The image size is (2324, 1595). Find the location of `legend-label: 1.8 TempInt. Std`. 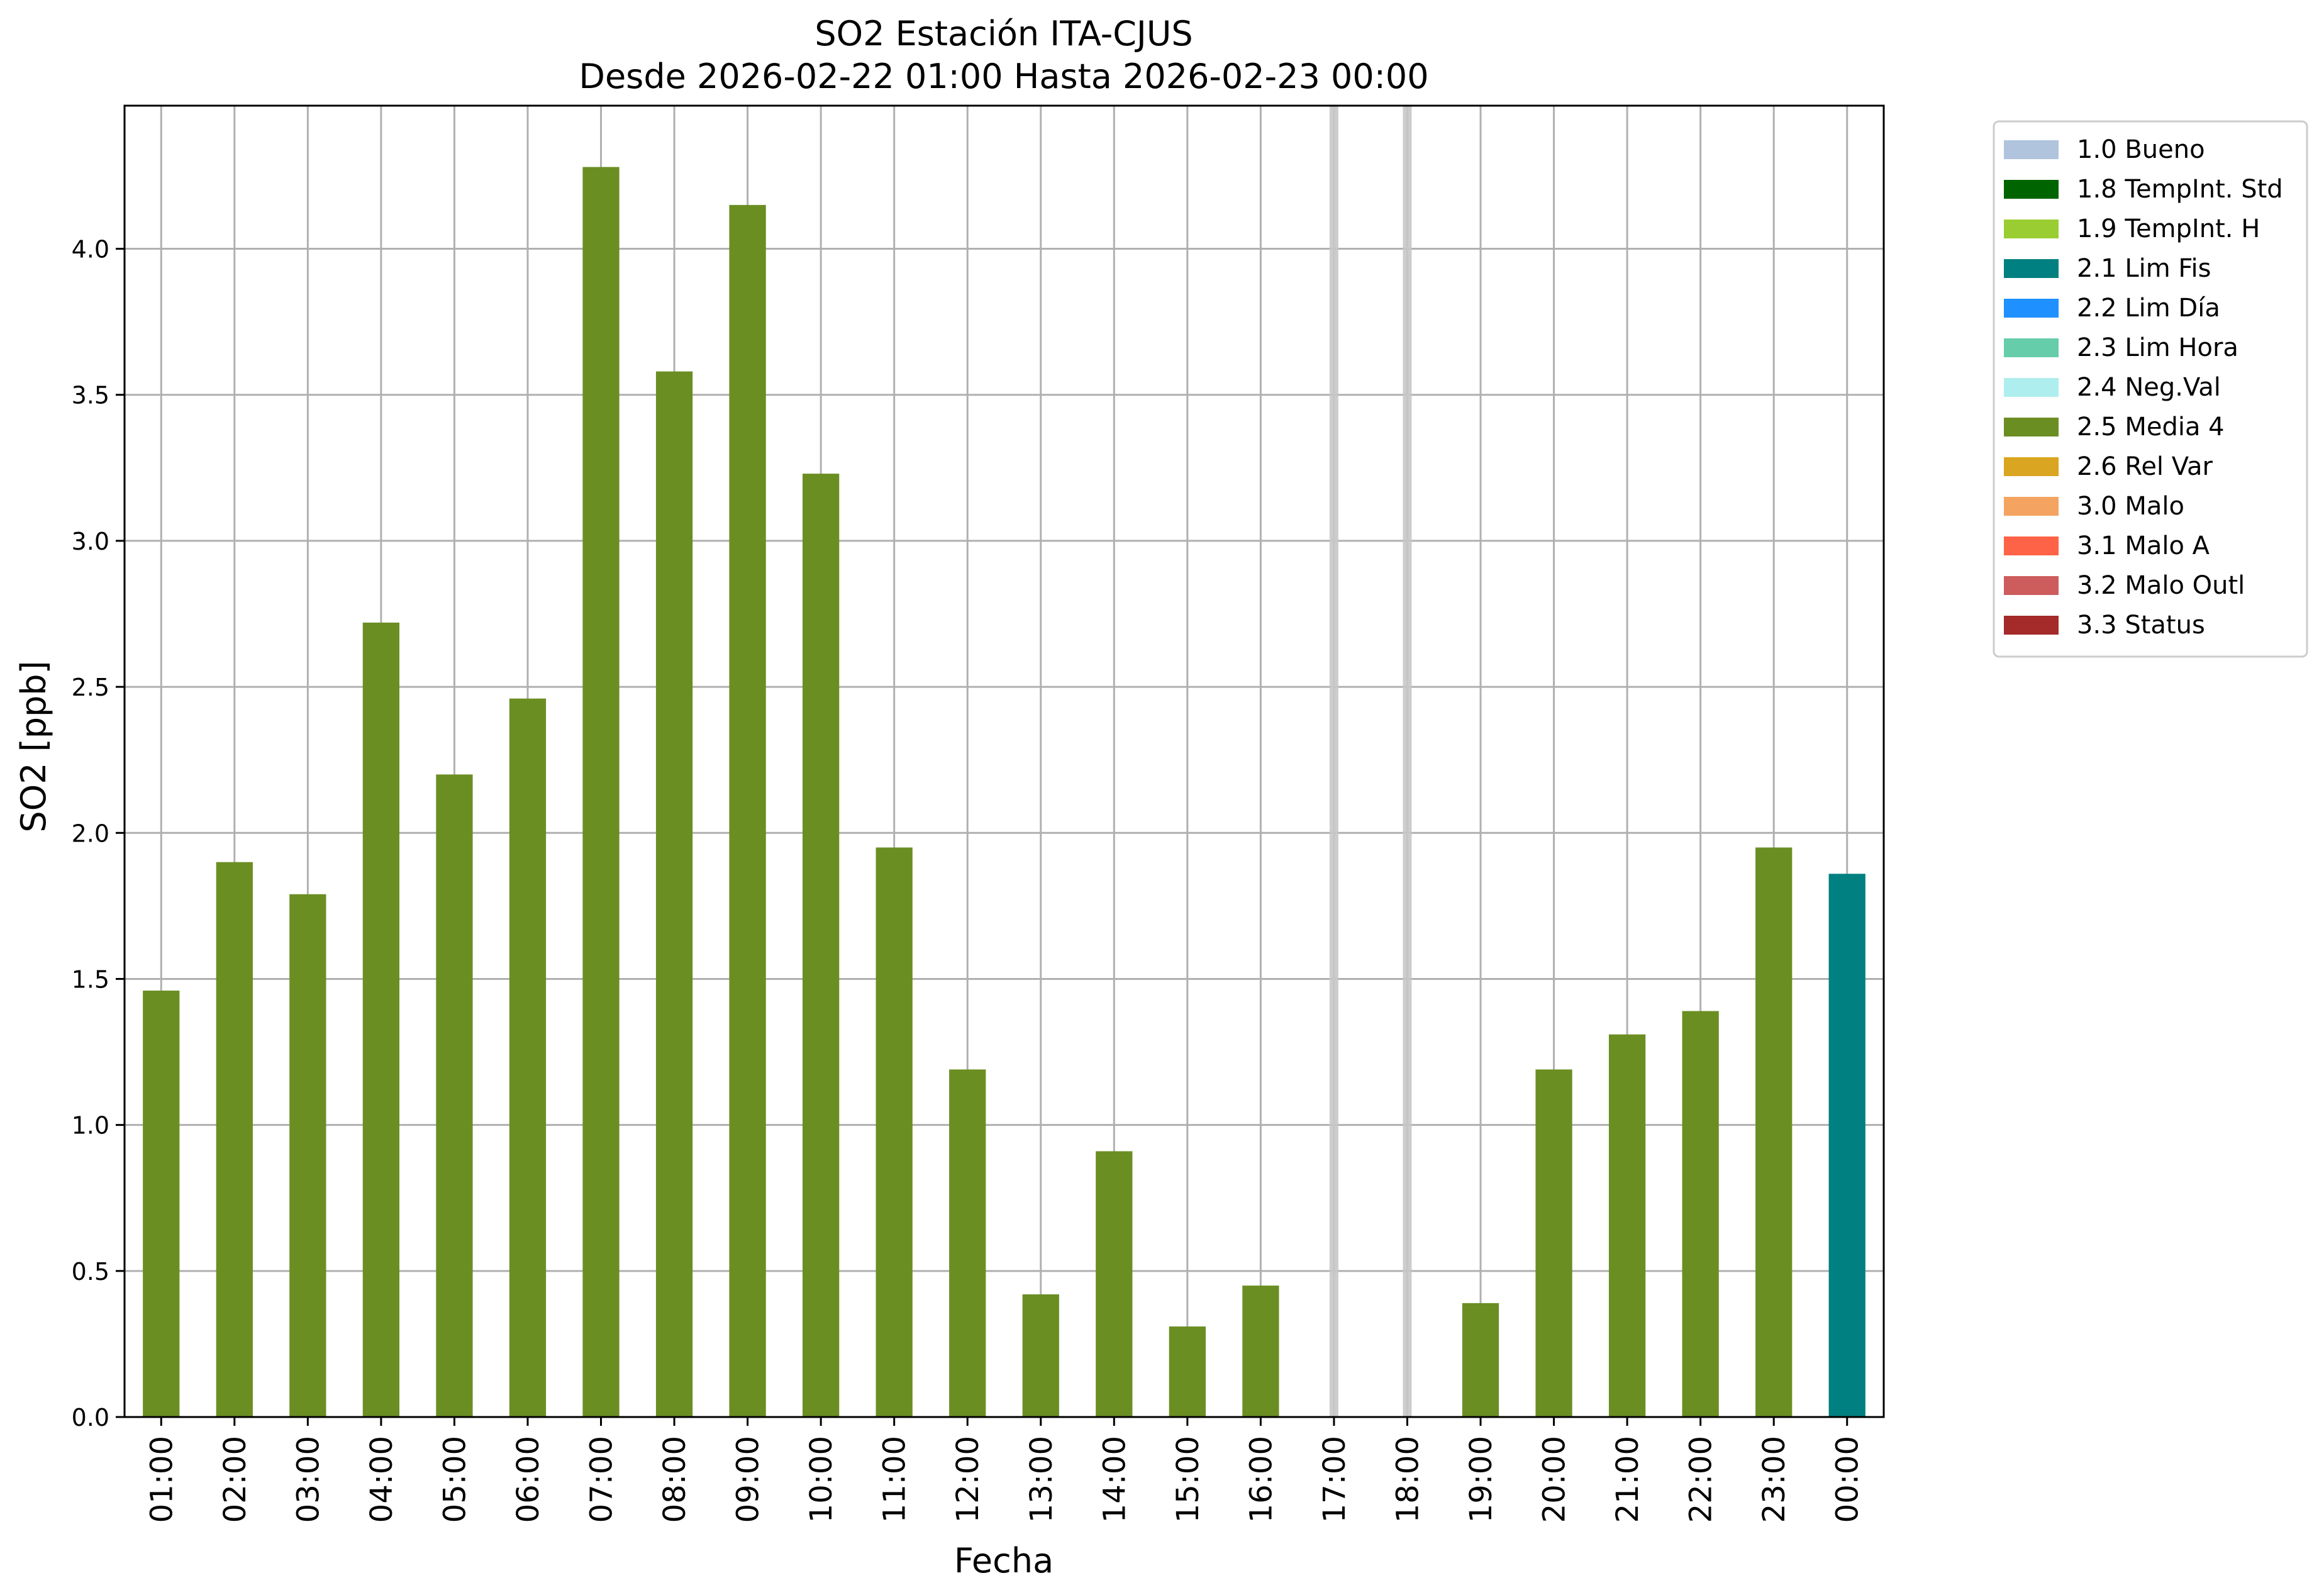

legend-label: 1.8 TempInt. Std is located at coordinates (2180, 189).